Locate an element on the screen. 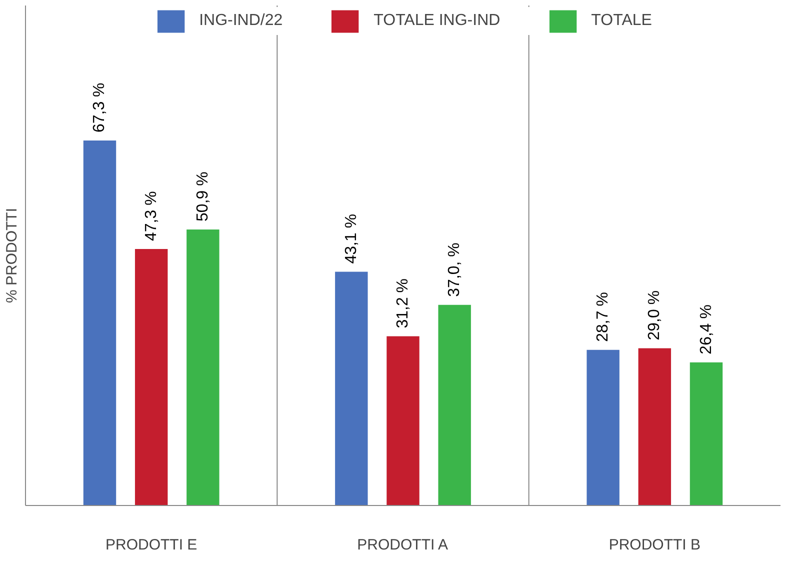  data-label: 28,7 % is located at coordinates (603, 317).